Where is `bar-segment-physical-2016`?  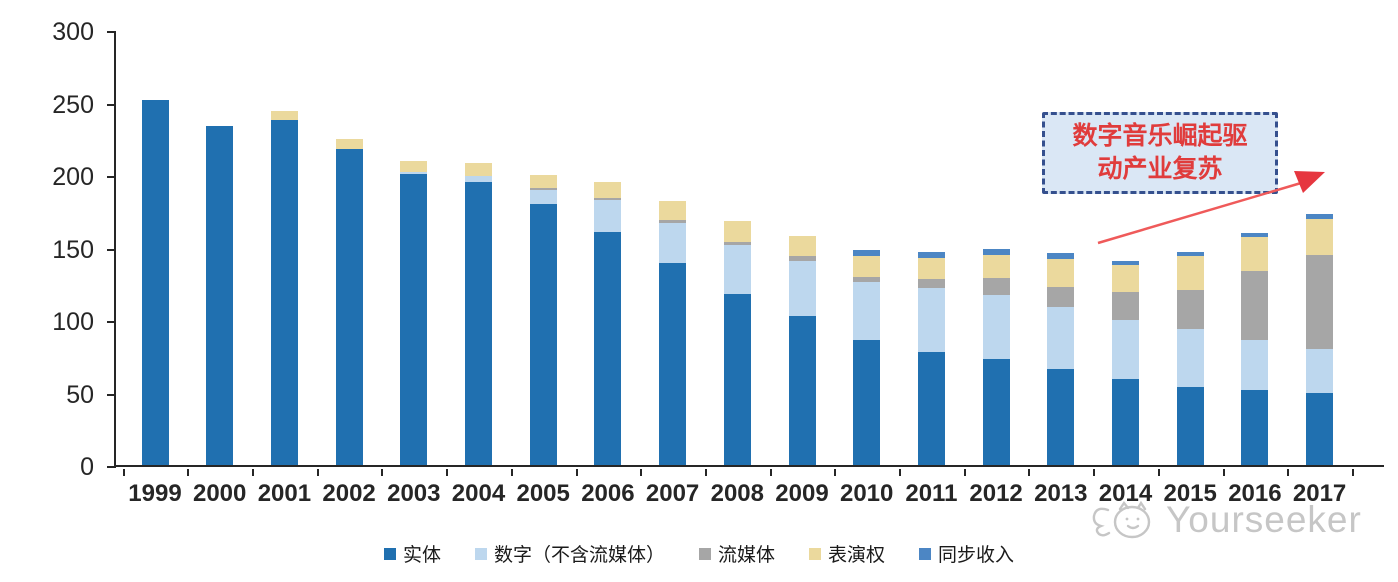
bar-segment-physical-2016 is located at coordinates (1255, 427).